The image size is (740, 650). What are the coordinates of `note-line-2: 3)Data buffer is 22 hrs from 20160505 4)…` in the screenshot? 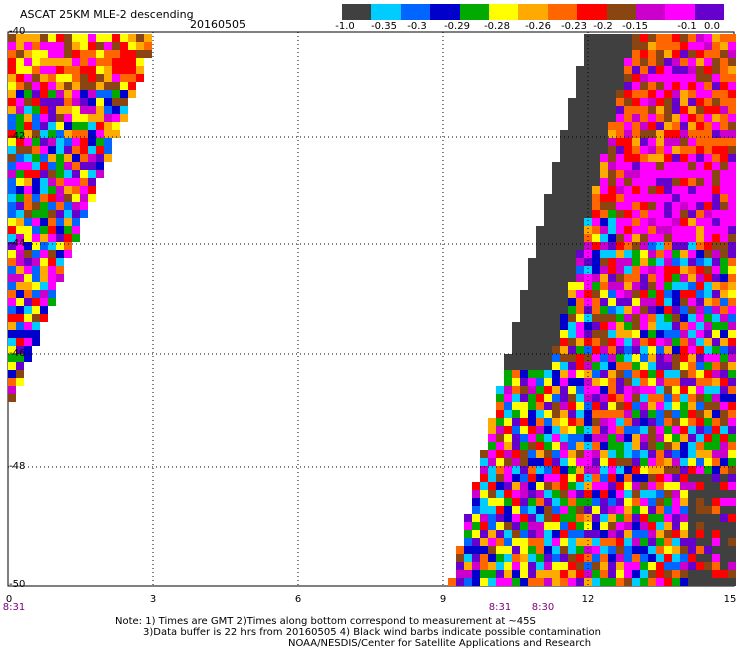 It's located at (372, 632).